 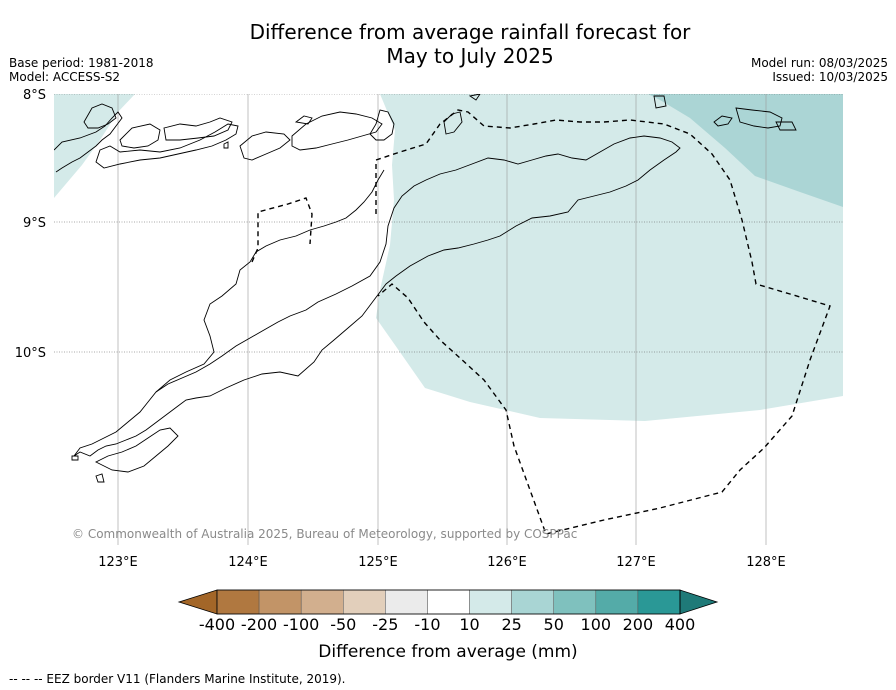 What do you see at coordinates (511, 624) in the screenshot?
I see `colorbar-tick-label: 25` at bounding box center [511, 624].